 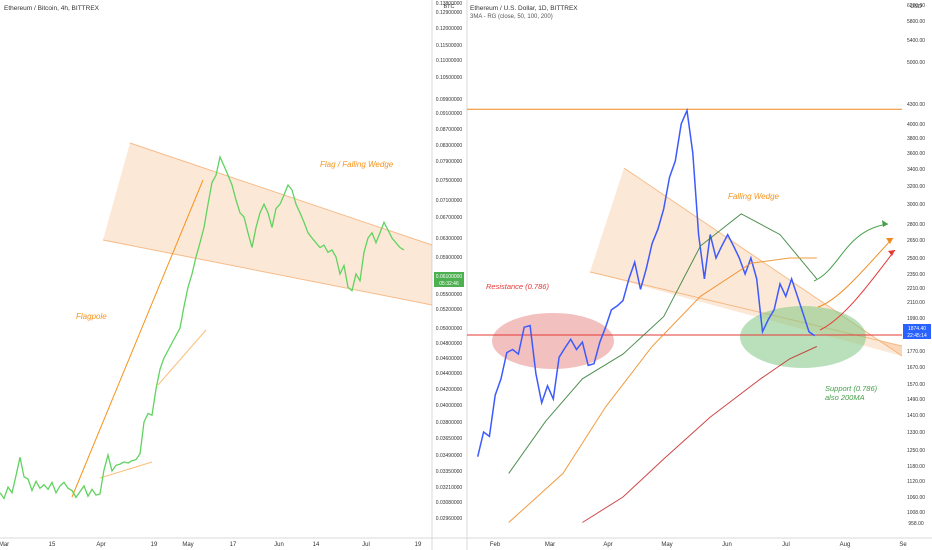 I want to click on left-badge-time: 05:32:46, so click(x=449, y=284).